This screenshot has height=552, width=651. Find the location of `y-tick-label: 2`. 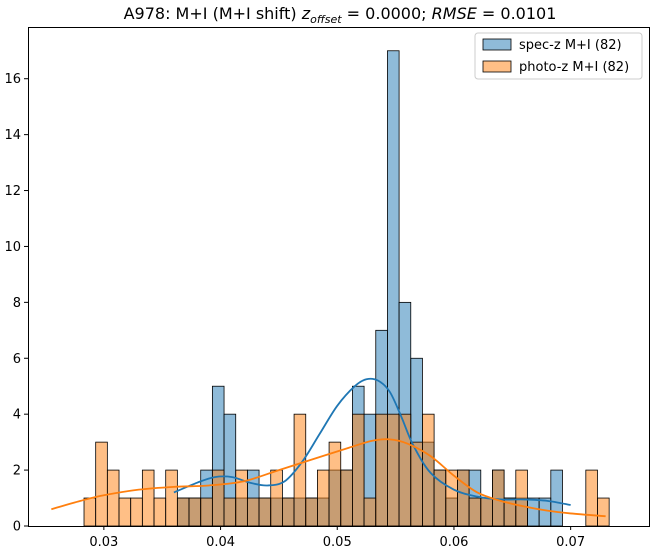

y-tick-label: 2 is located at coordinates (17, 471).